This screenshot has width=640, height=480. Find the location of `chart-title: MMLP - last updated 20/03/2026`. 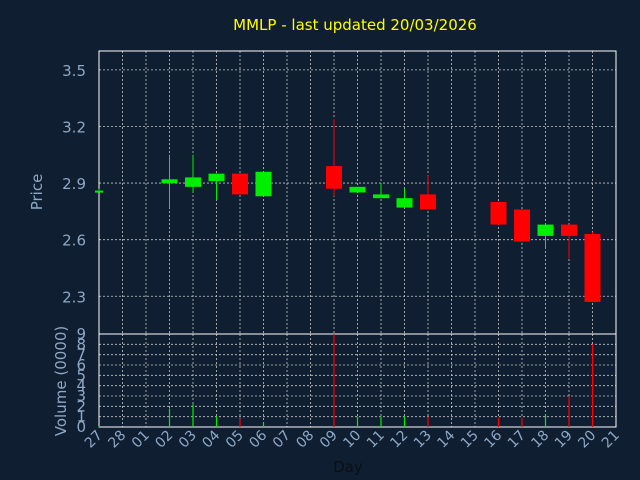

chart-title: MMLP - last updated 20/03/2026 is located at coordinates (355, 25).